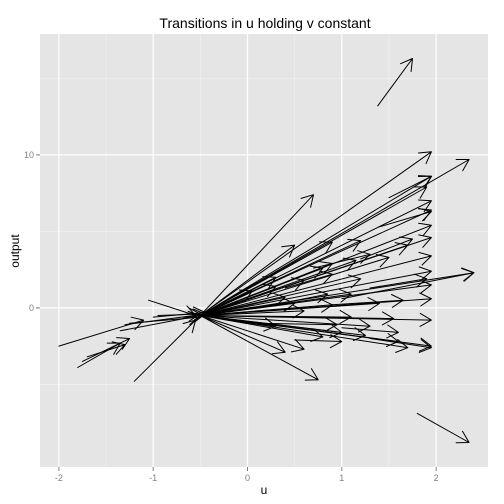 The image size is (504, 504). What do you see at coordinates (31, 308) in the screenshot?
I see `y-tick-label: 0` at bounding box center [31, 308].